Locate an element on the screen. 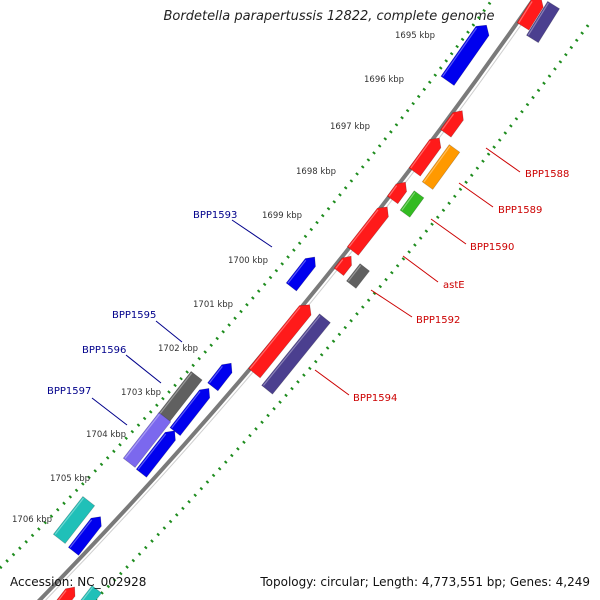  gene-label: BPP1588 is located at coordinates (547, 174).